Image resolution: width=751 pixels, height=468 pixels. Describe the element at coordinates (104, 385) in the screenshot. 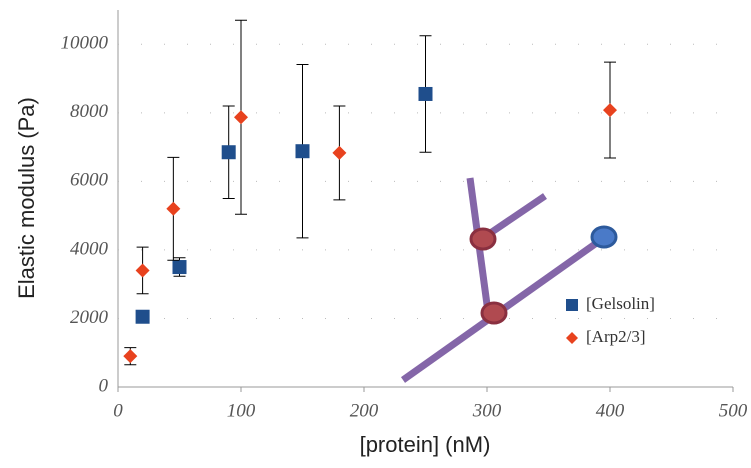

I see `y-tick-label: 0` at that location.